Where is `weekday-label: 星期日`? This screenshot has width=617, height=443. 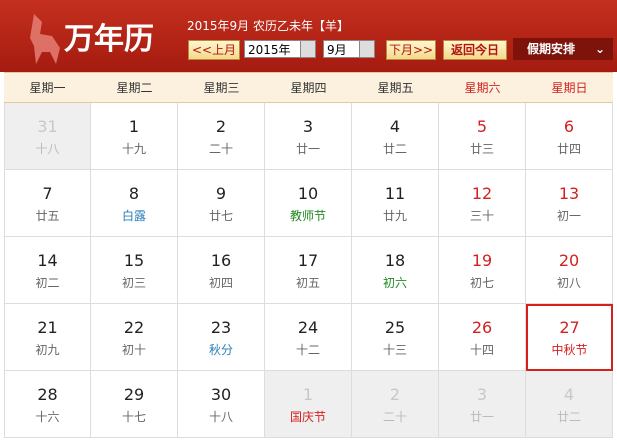
weekday-label: 星期日 is located at coordinates (569, 88).